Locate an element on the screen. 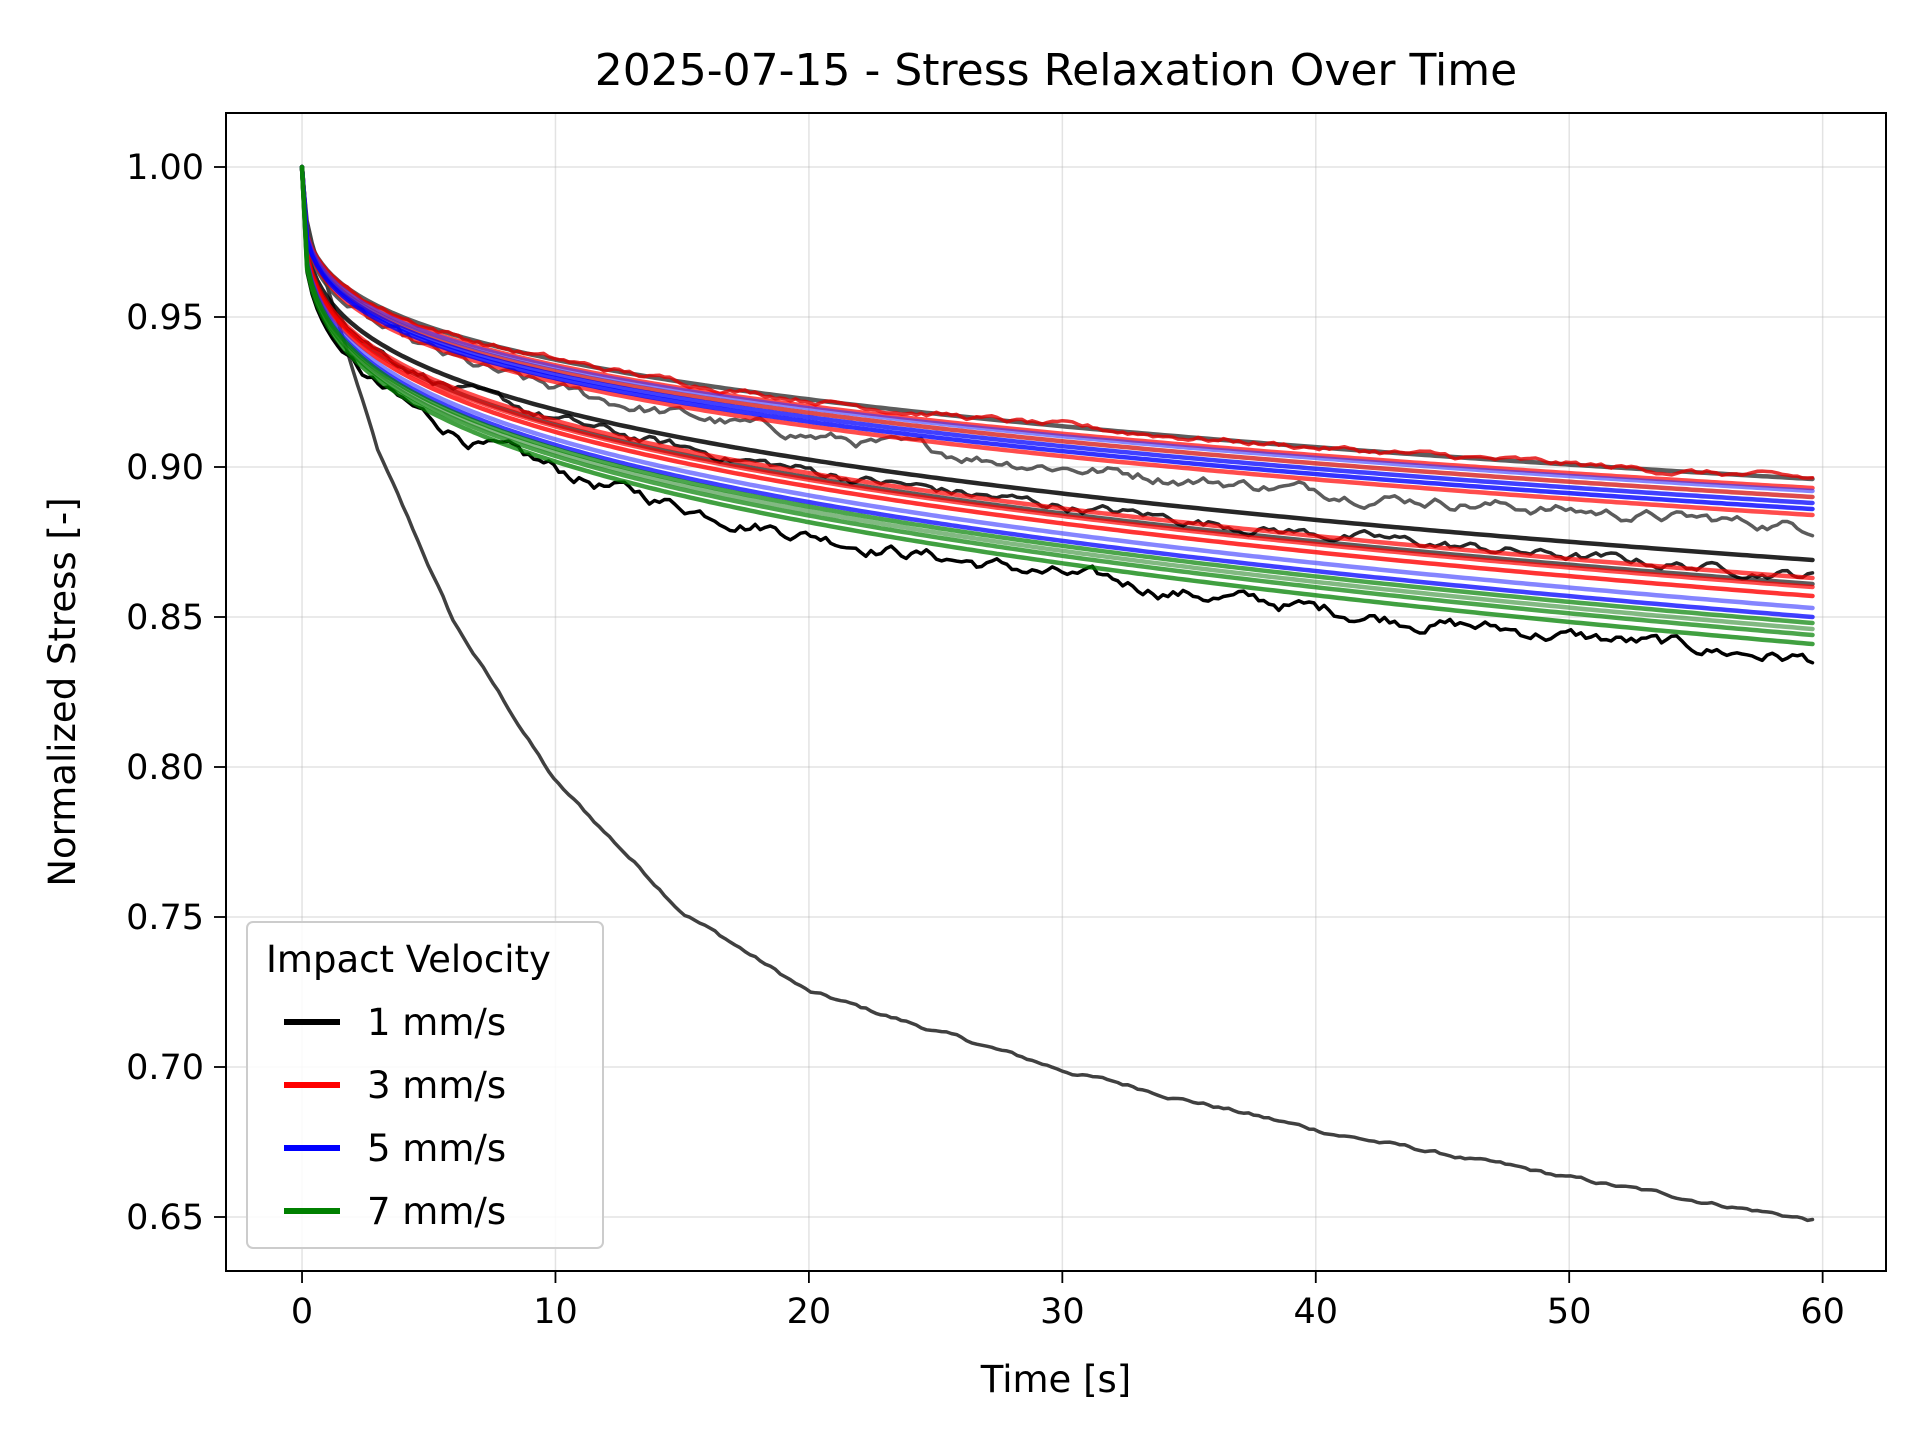 This screenshot has height=1445, width=1920. x-axis-label: Time [s] is located at coordinates (1055, 1379).